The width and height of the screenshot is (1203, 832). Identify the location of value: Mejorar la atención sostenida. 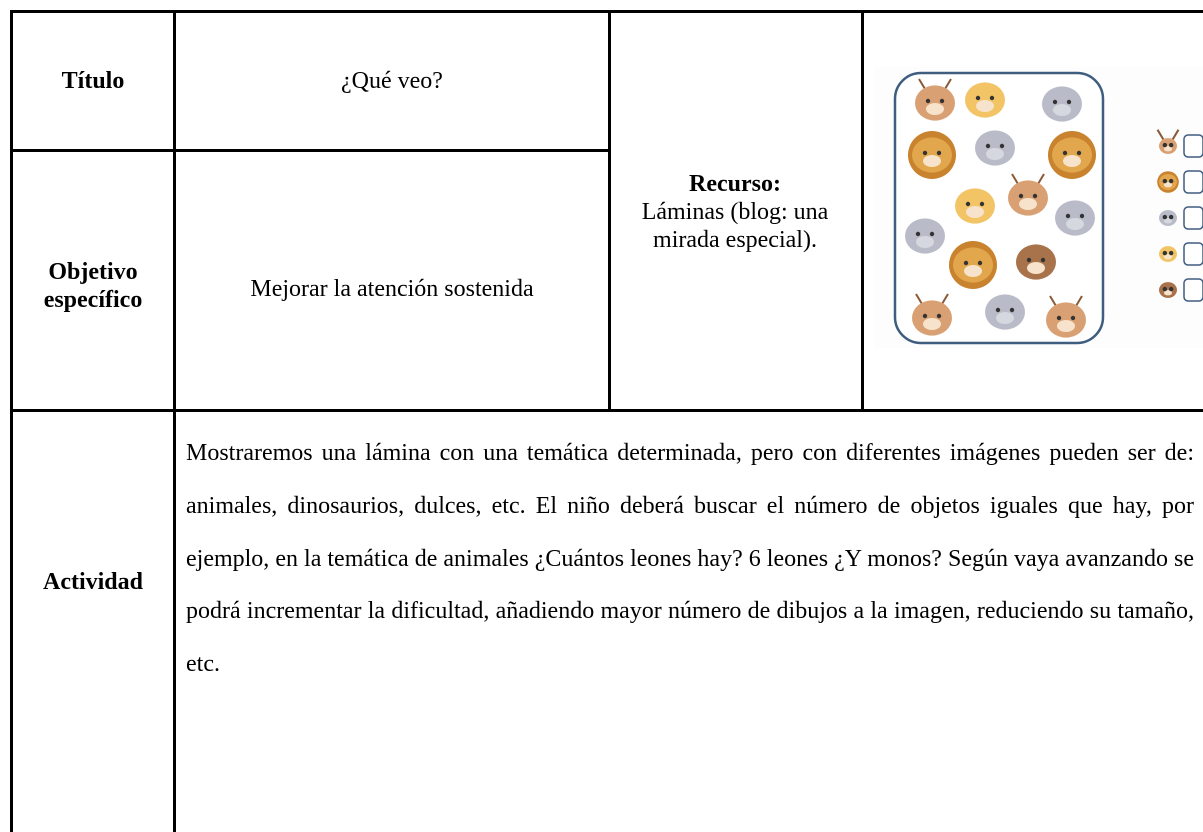
(392, 288).